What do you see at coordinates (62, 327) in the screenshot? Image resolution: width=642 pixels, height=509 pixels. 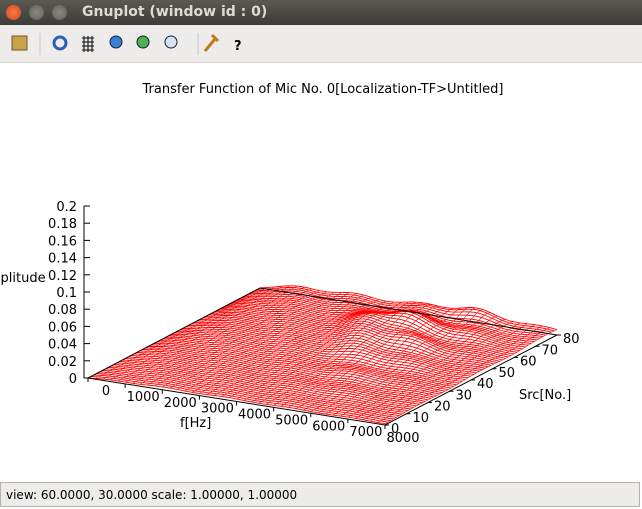 I see `z-tick-label: 0.06` at bounding box center [62, 327].